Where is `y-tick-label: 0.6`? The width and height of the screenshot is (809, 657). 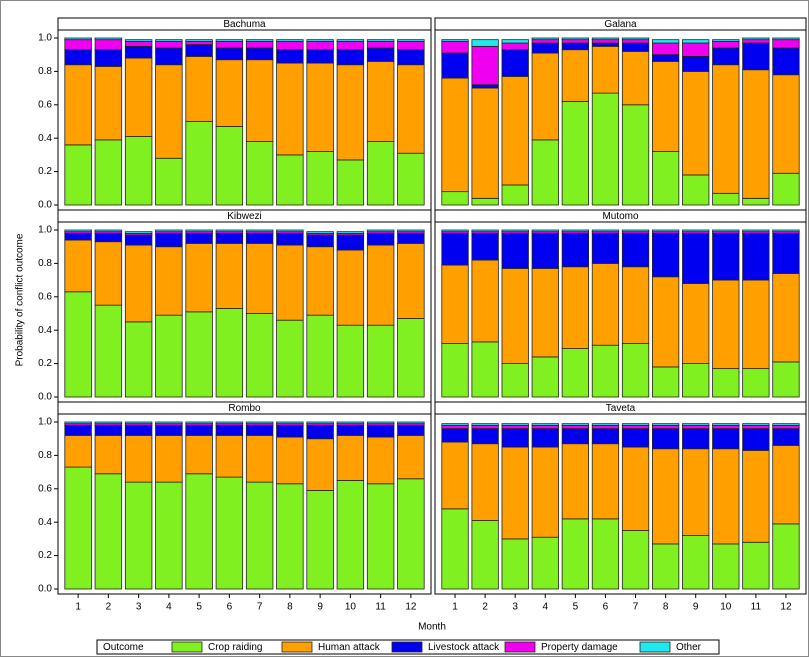
y-tick-label: 0.6 is located at coordinates (45, 296).